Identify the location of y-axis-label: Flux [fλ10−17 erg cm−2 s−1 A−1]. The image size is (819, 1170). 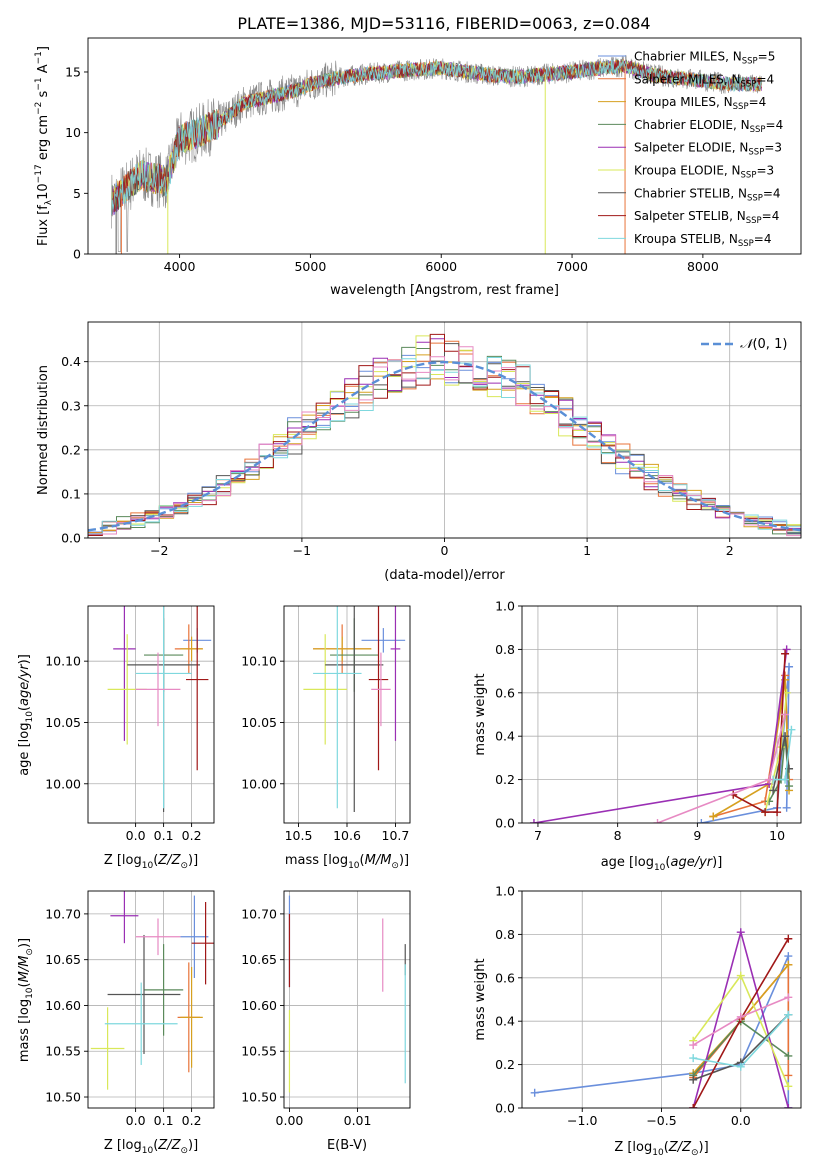
(44, 146).